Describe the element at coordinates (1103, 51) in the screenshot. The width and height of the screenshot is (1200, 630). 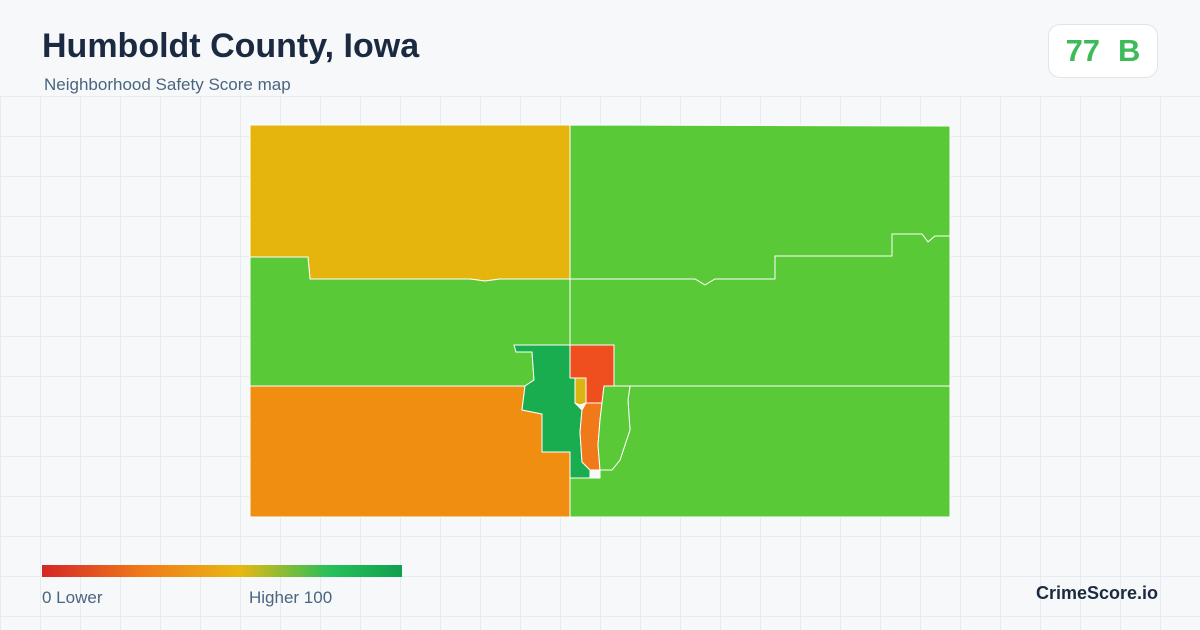
I see `score-badge: 77 B` at that location.